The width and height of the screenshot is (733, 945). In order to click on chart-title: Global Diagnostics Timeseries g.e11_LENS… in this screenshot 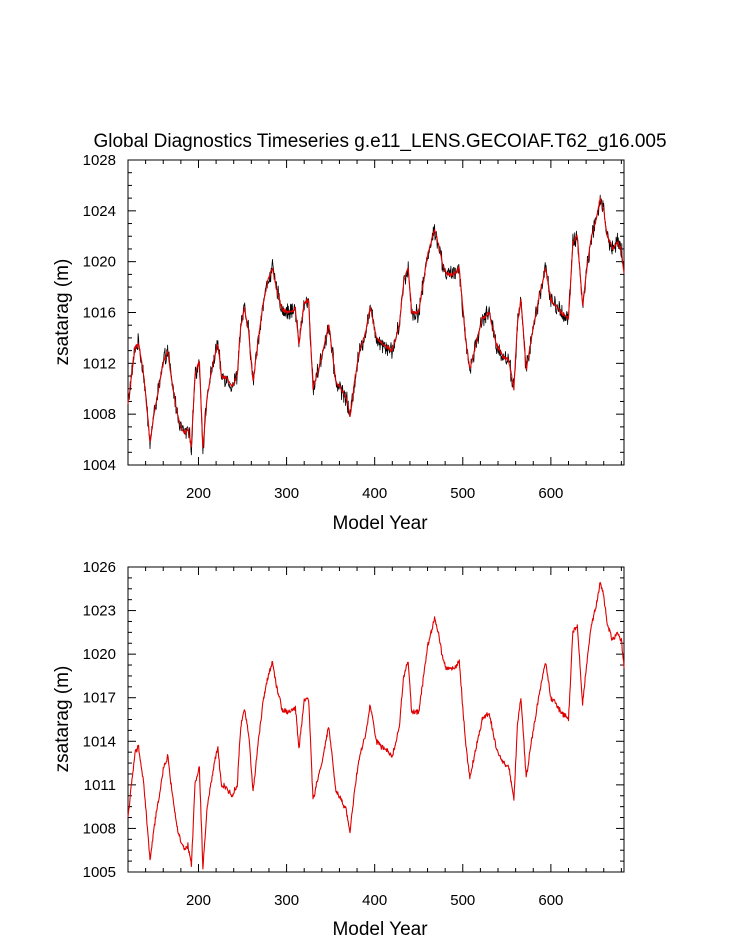, I will do `click(379, 141)`.